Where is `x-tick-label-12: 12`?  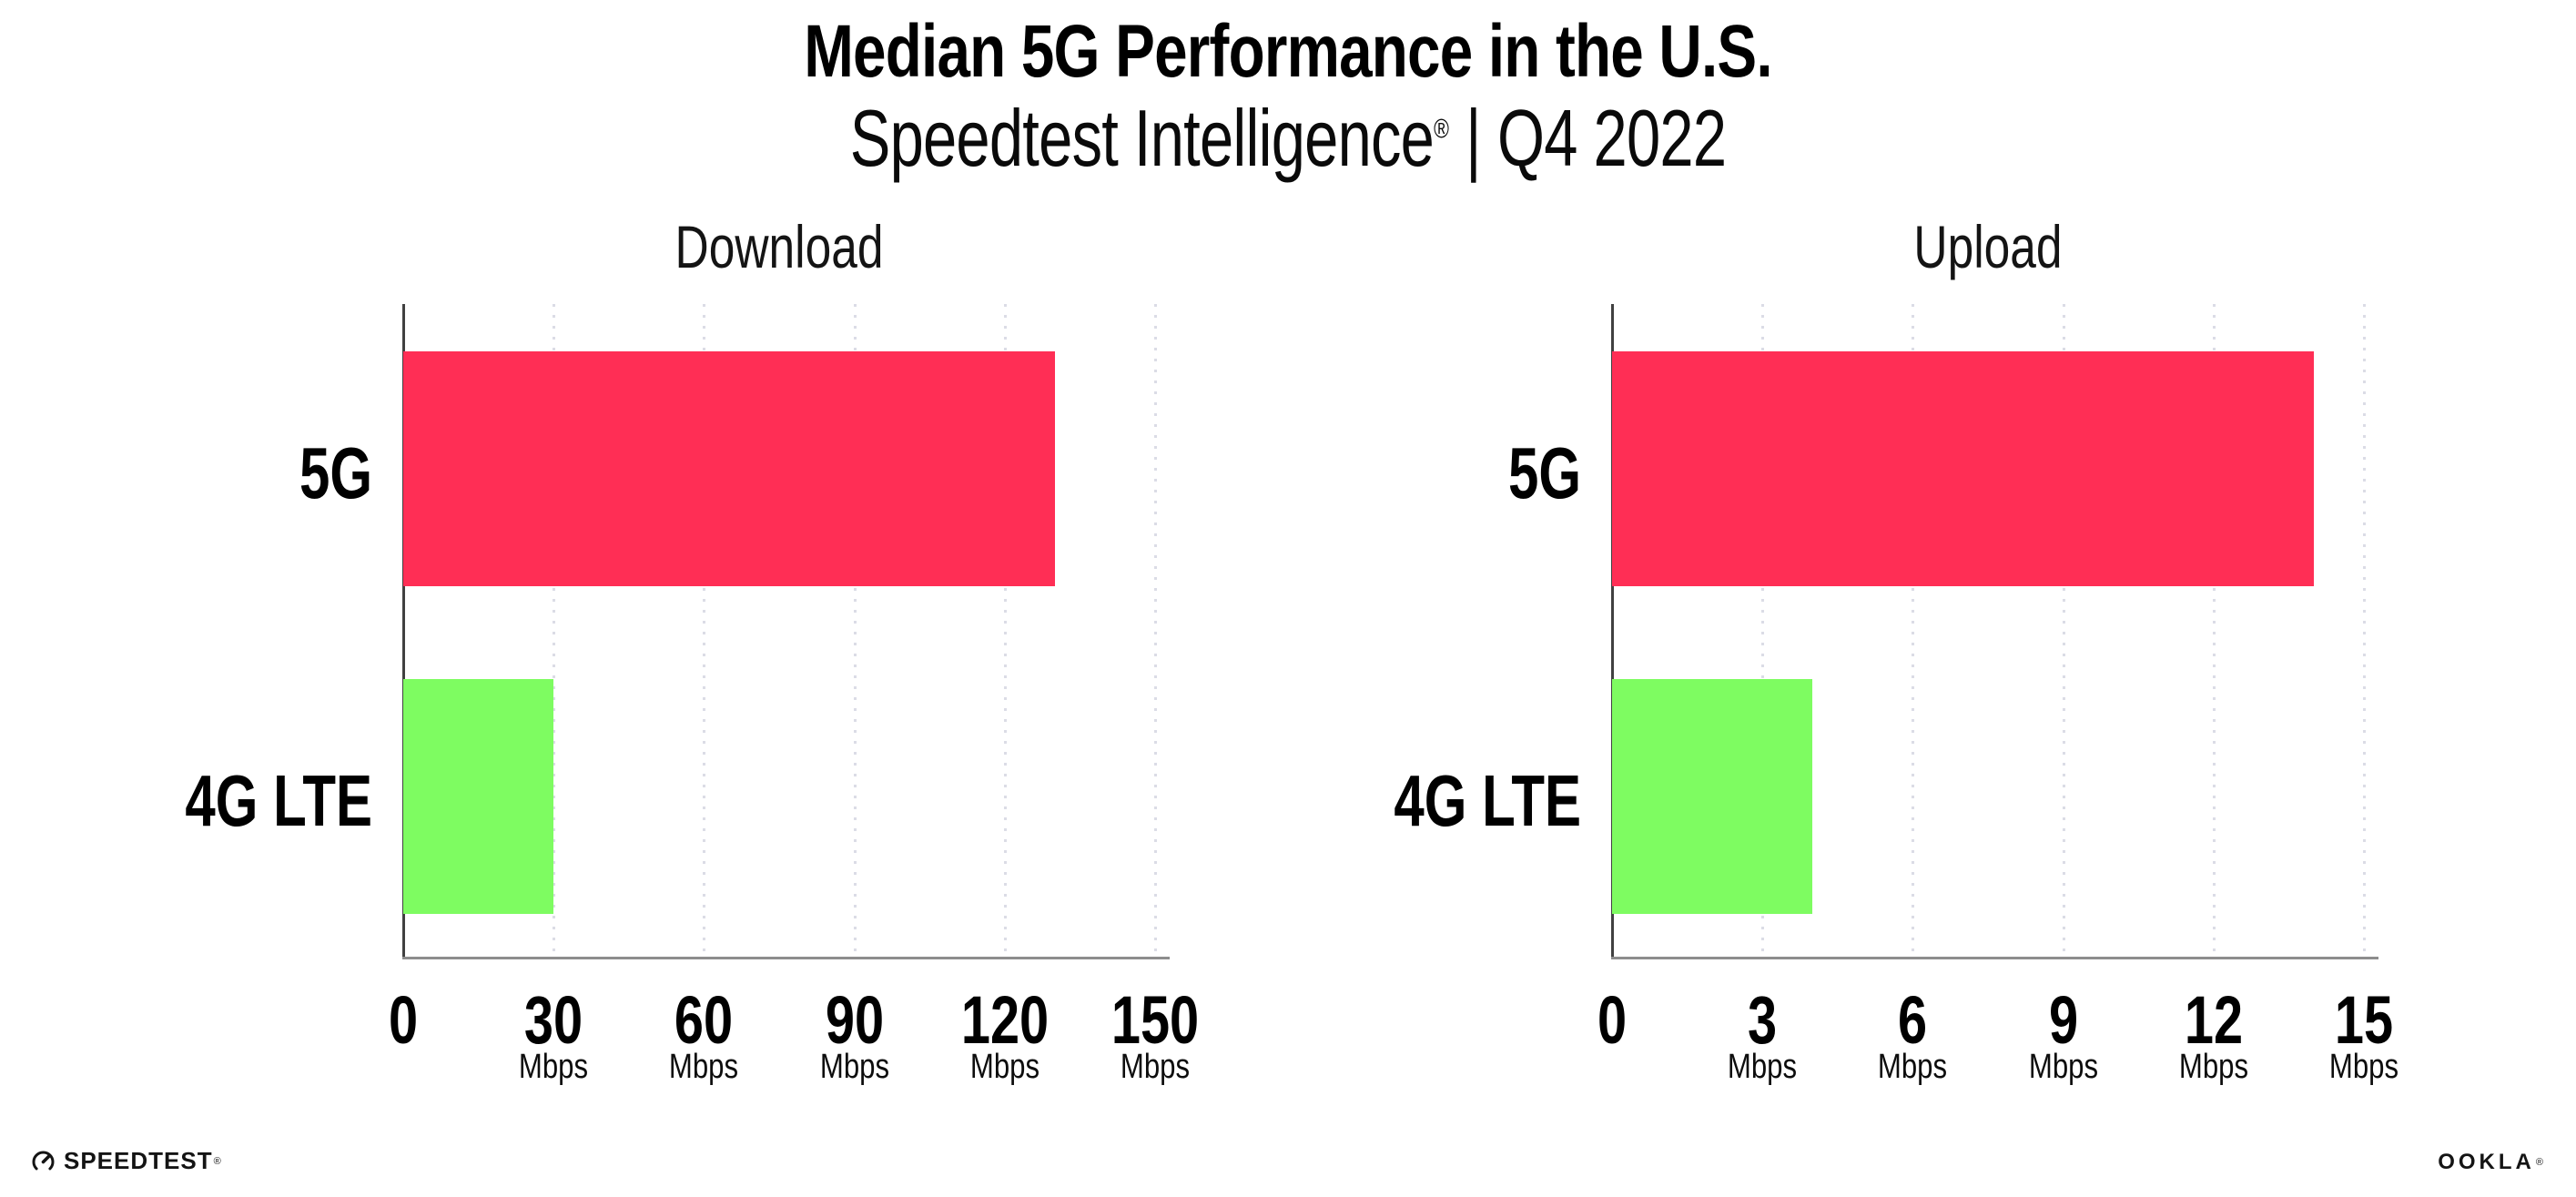 x-tick-label-12: 12 is located at coordinates (2213, 1020).